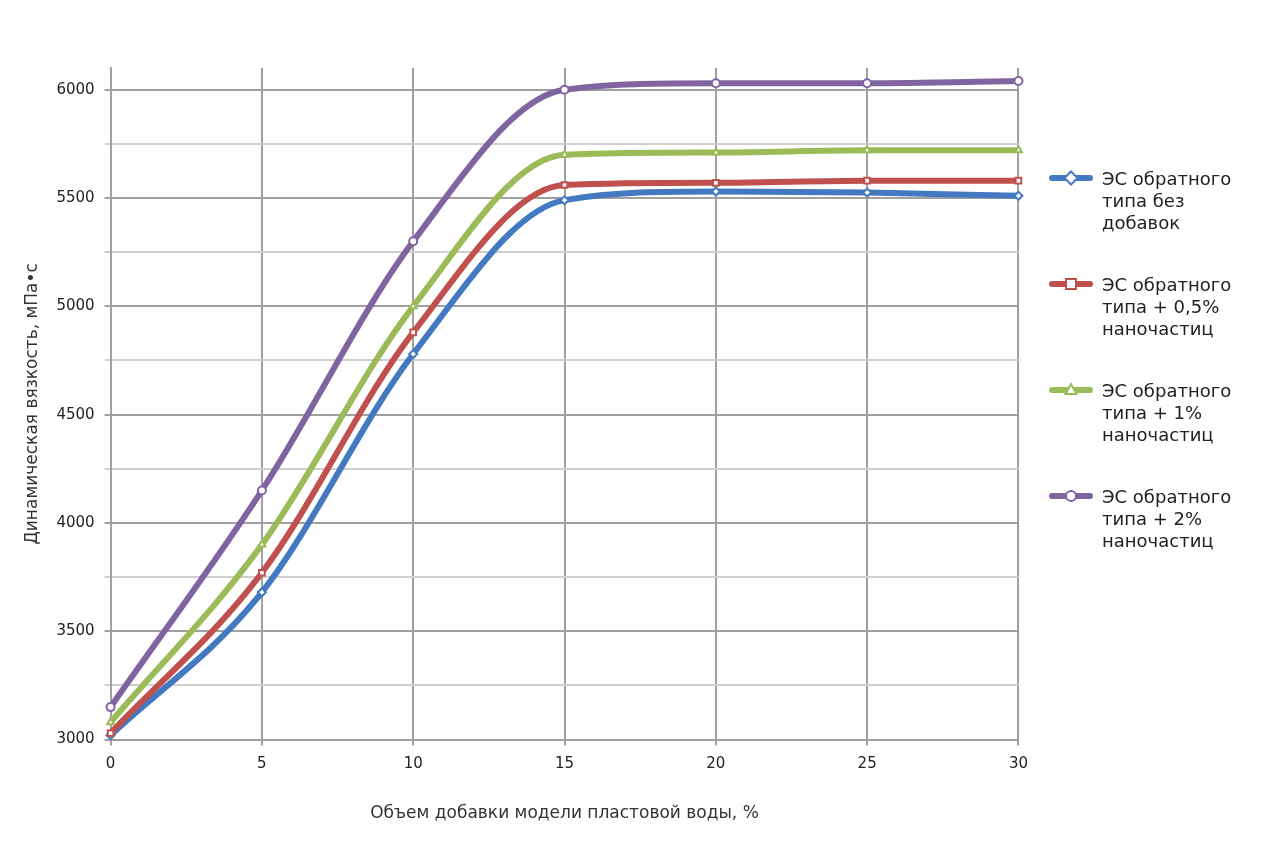  I want to click on legend-label: ЭС обратного типа + 0,5% наночастиц, so click(1167, 307).